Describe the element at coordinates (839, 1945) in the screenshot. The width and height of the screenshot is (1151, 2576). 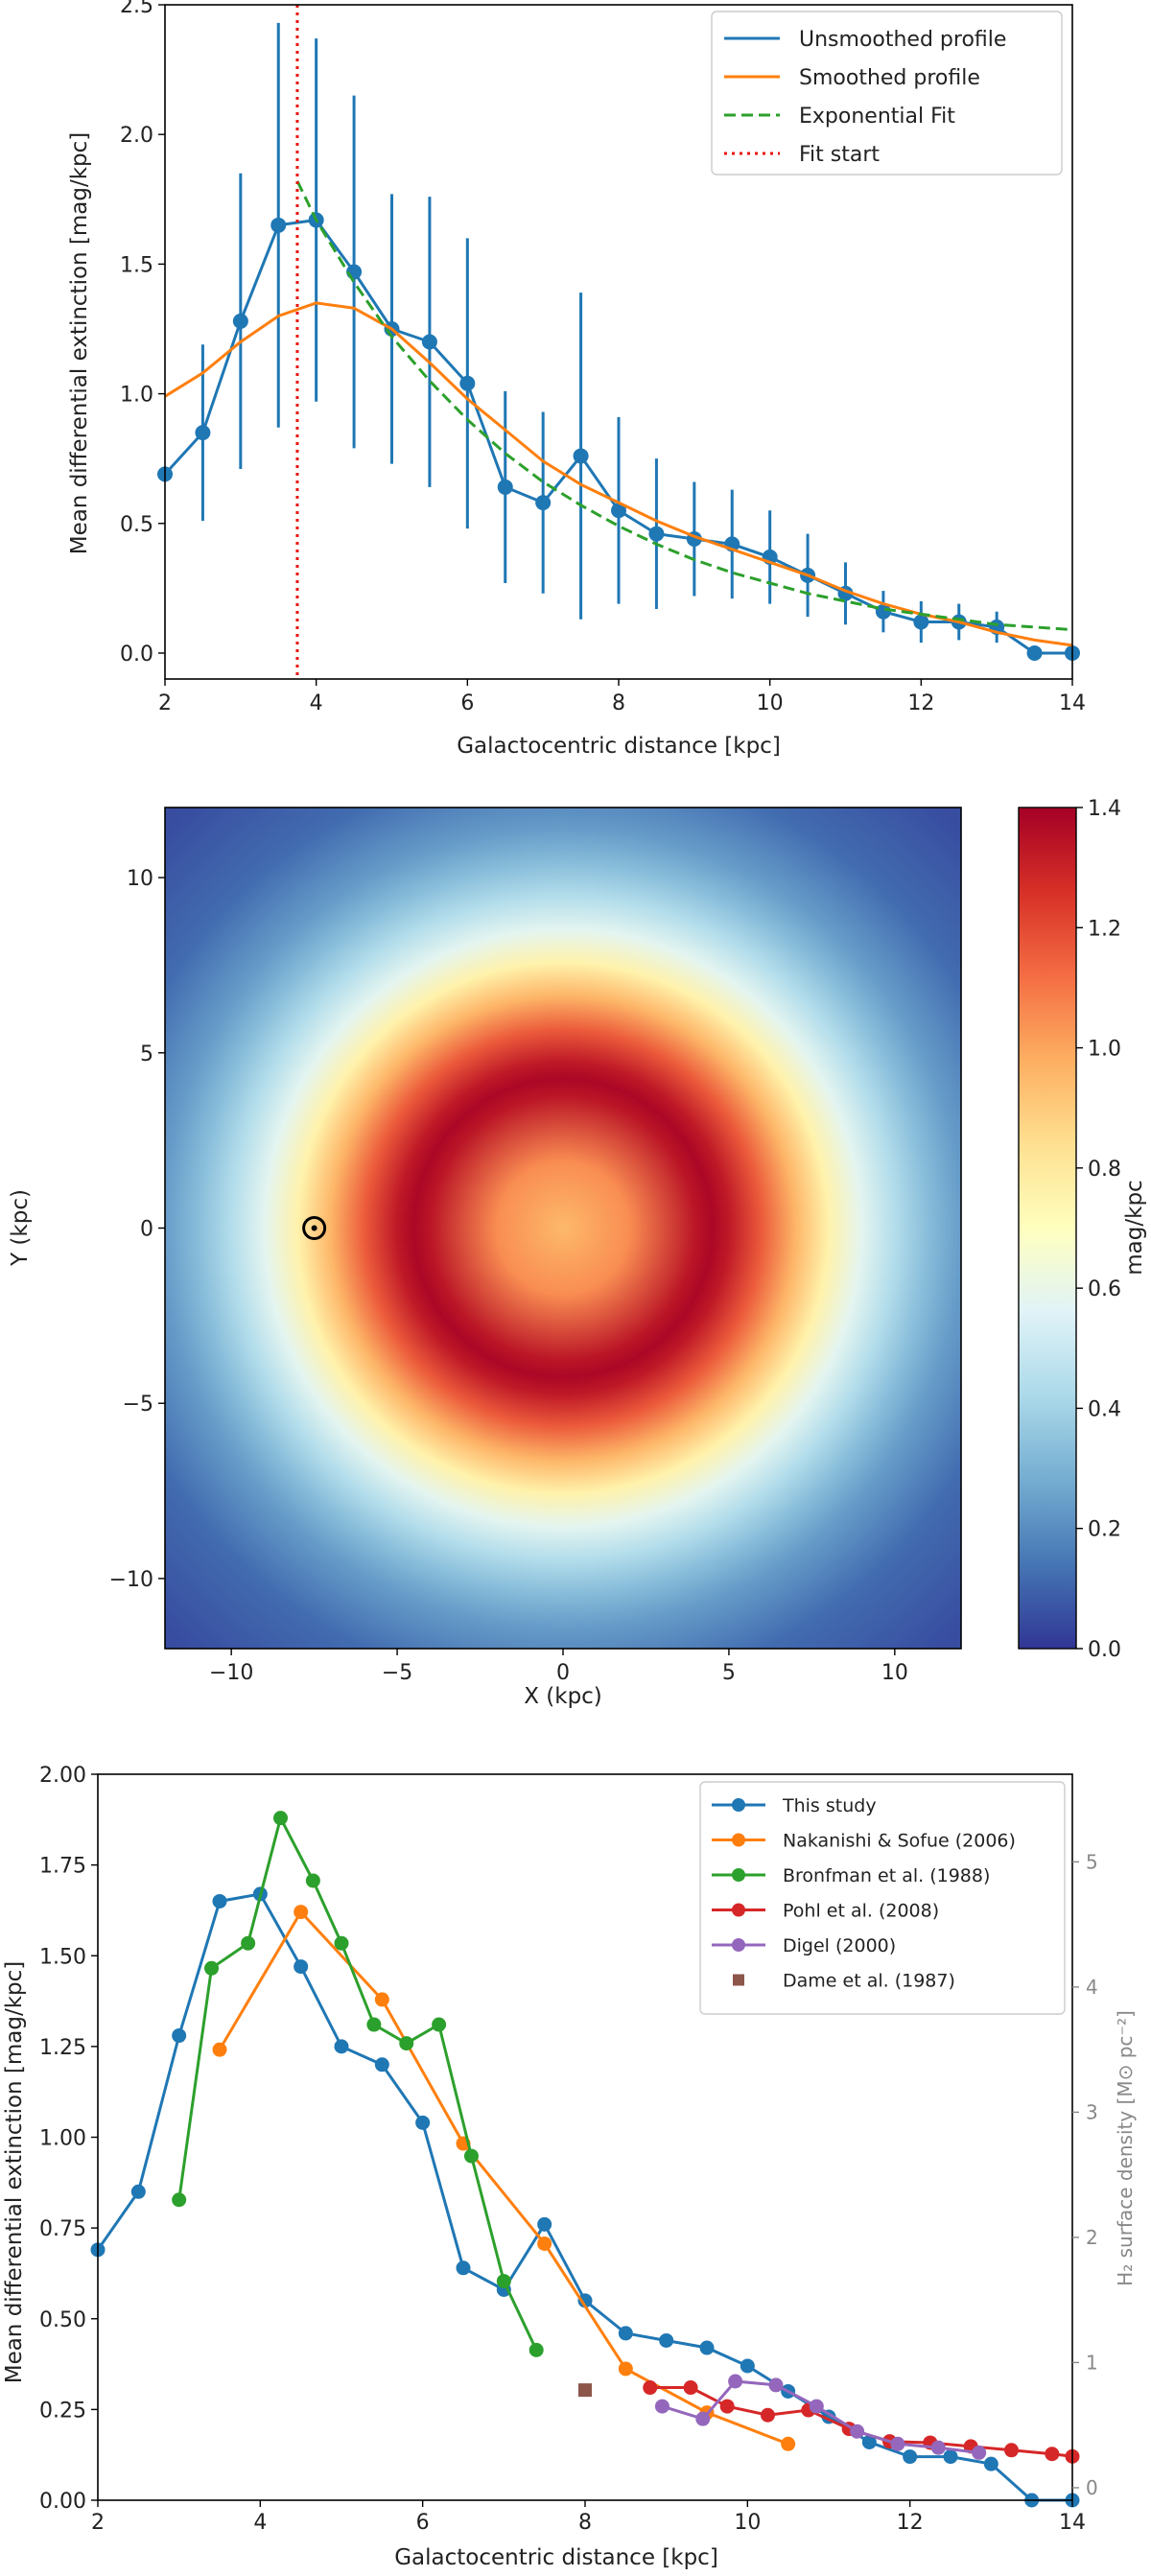
I see `legend-digel-2000-label: Digel (2000)` at that location.